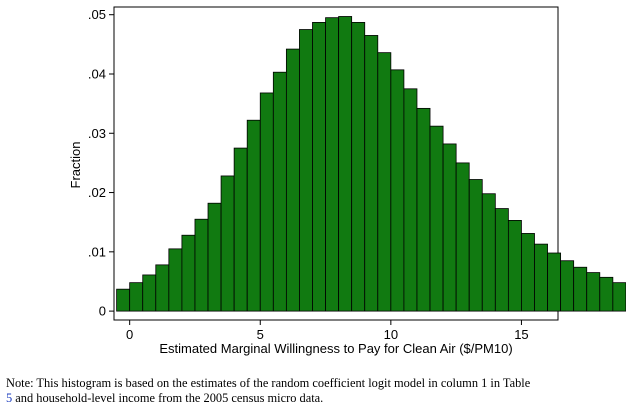 This screenshot has width=626, height=409. Describe the element at coordinates (521, 334) in the screenshot. I see `x-tick-label: 15` at that location.